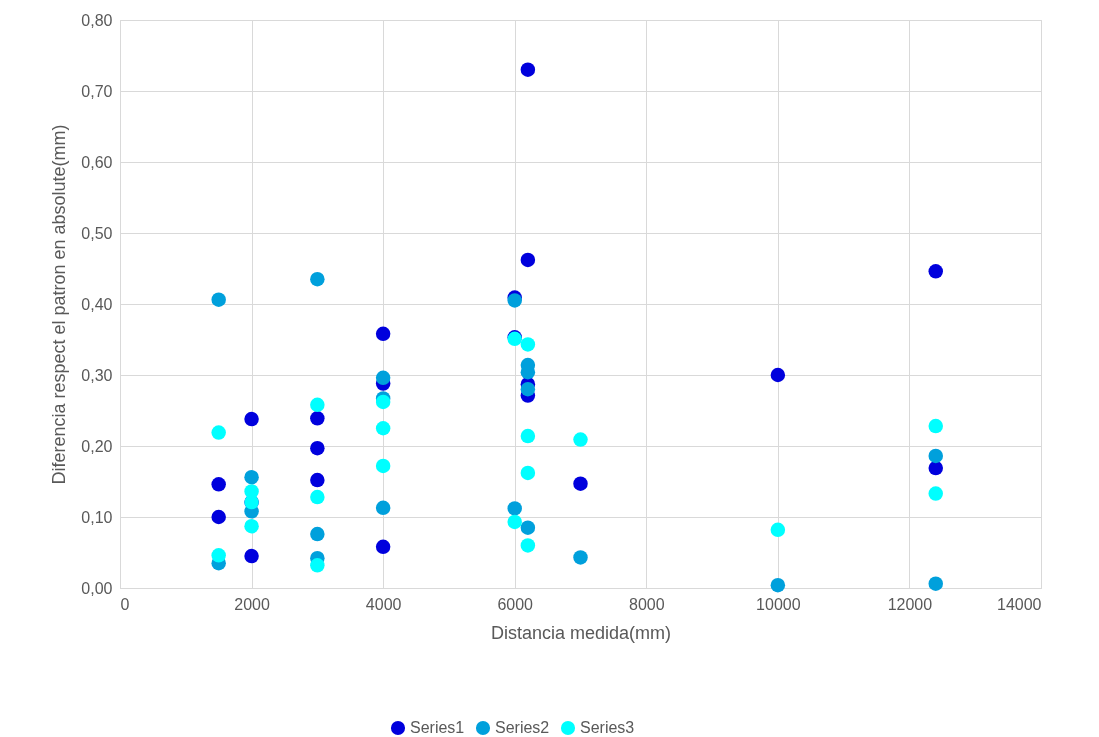  I want to click on x-tick-label: 2000, so click(252, 604).